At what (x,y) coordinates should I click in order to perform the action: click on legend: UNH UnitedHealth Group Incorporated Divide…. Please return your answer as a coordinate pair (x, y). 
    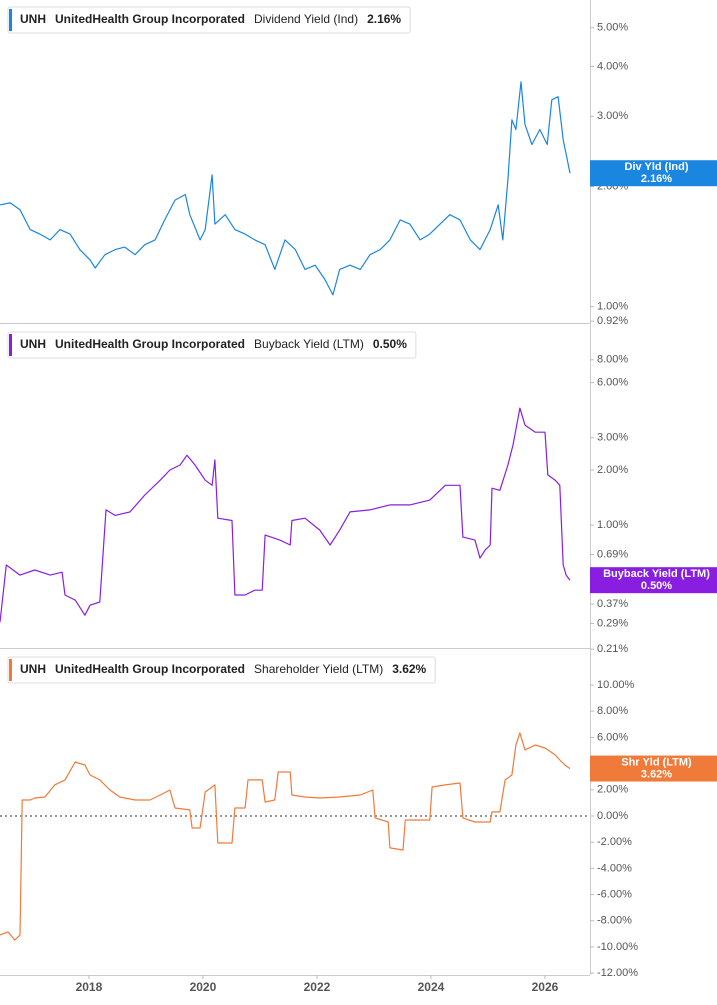
    Looking at the image, I should click on (209, 20).